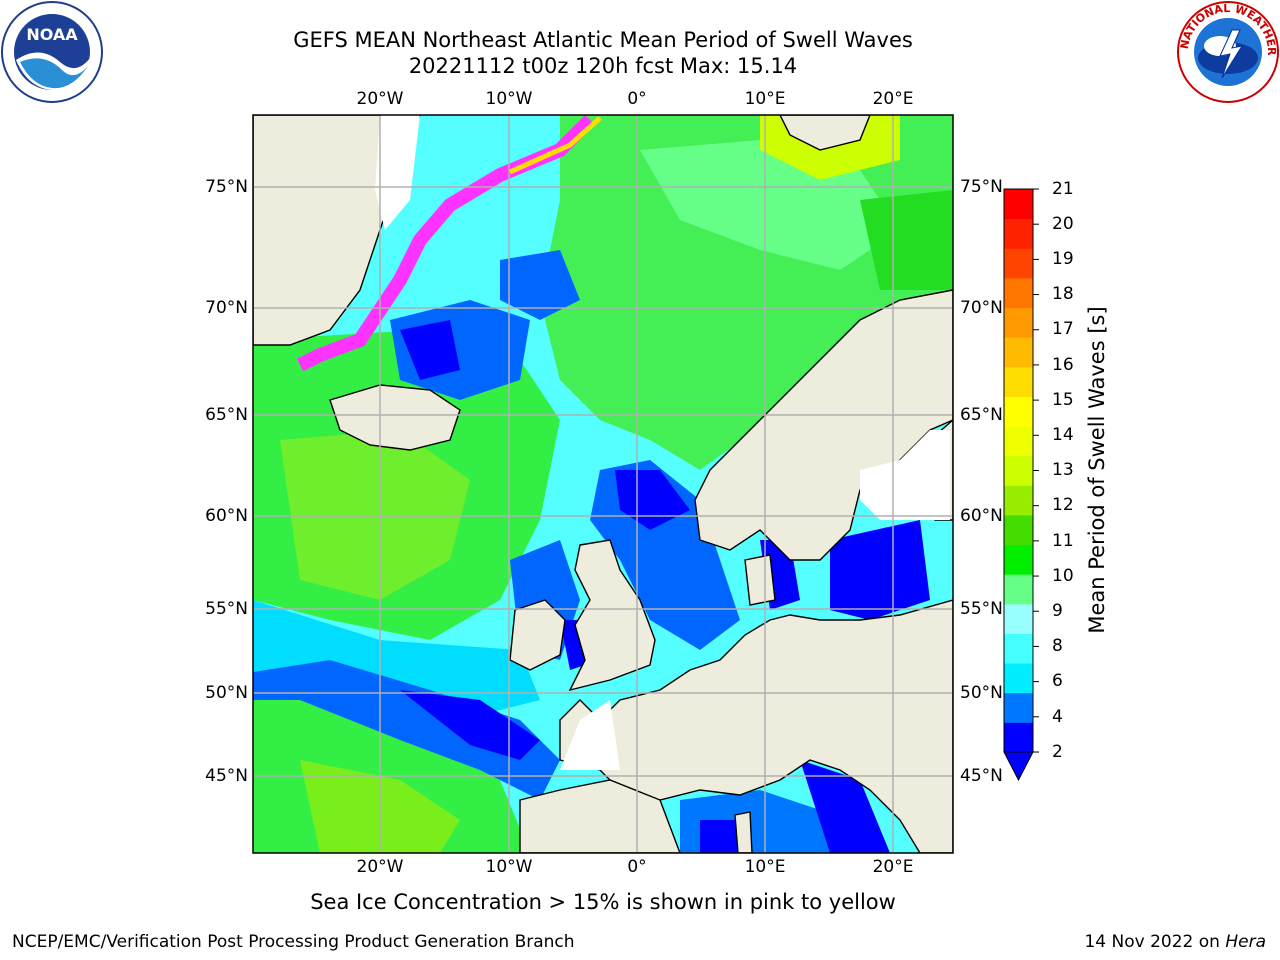  What do you see at coordinates (603, 66) in the screenshot?
I see `chart-subtitle: 20221112 t00z 120h fcst Max: 15.14` at bounding box center [603, 66].